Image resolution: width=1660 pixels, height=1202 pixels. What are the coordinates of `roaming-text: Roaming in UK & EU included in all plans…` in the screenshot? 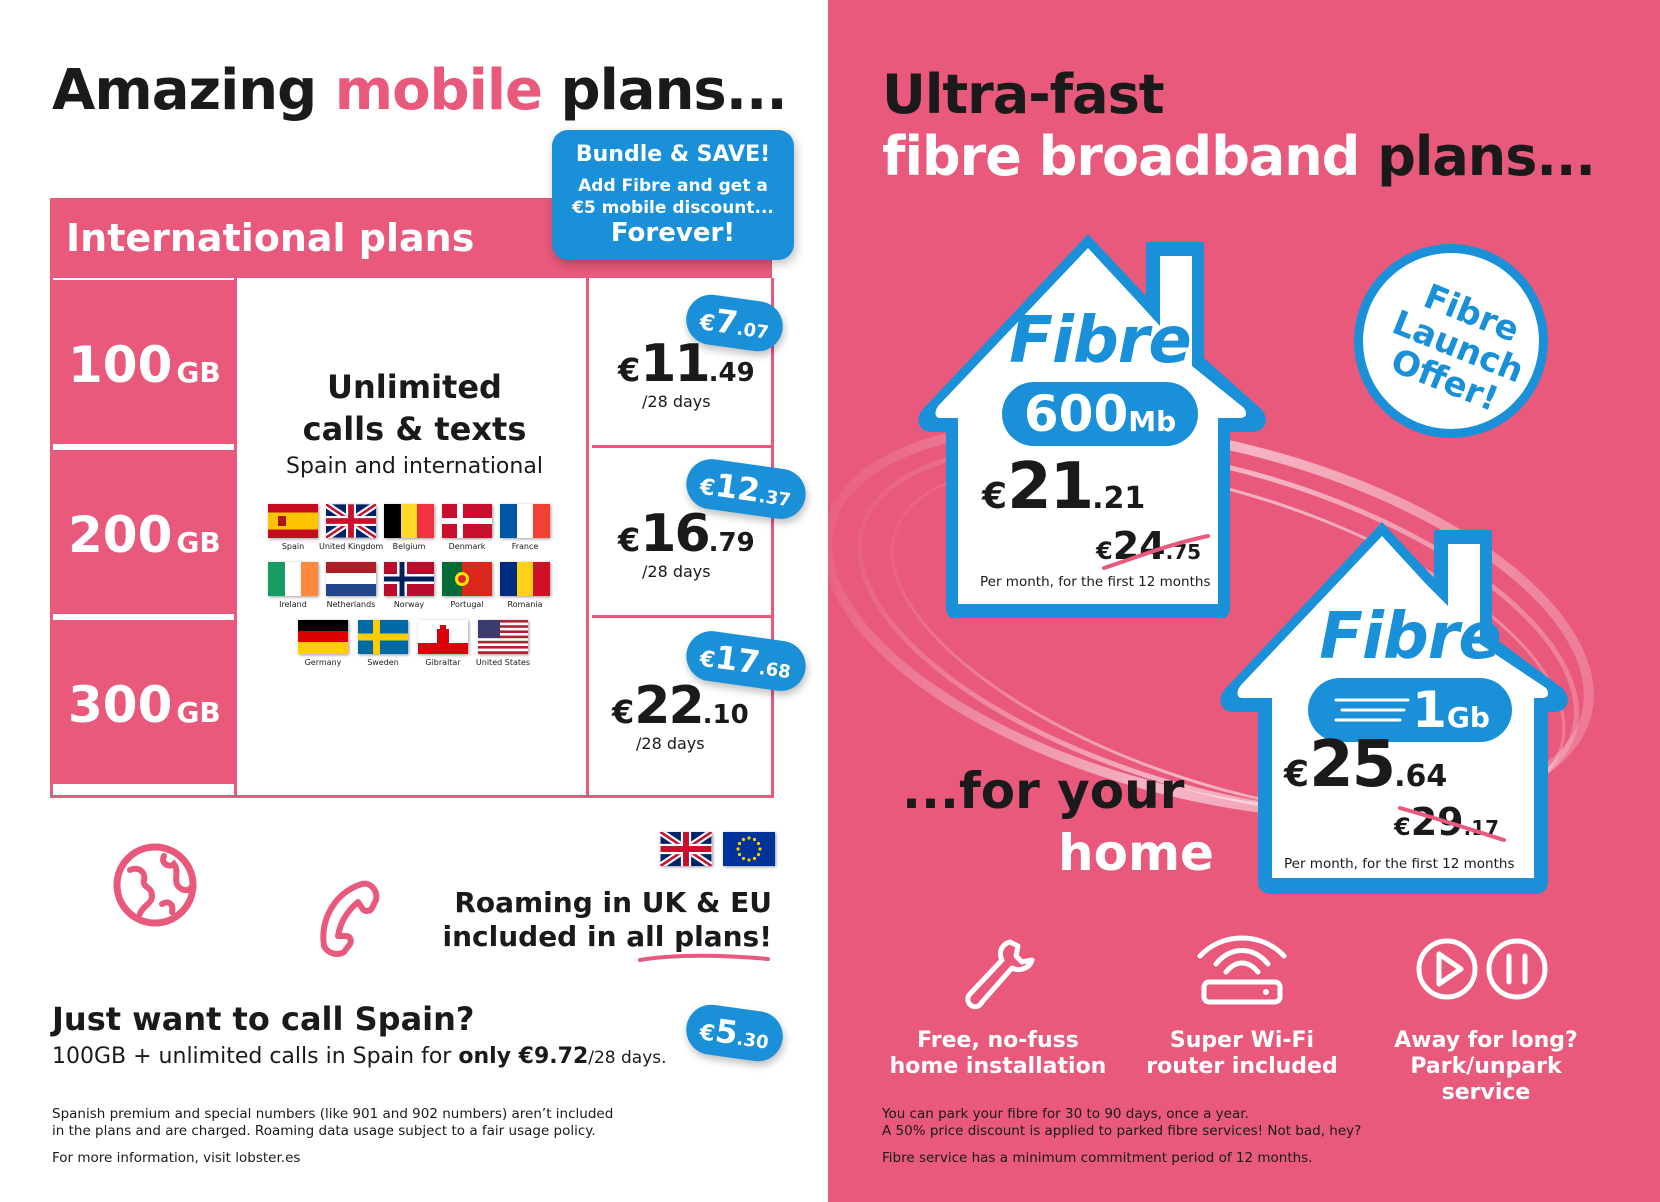 It's located at (607, 919).